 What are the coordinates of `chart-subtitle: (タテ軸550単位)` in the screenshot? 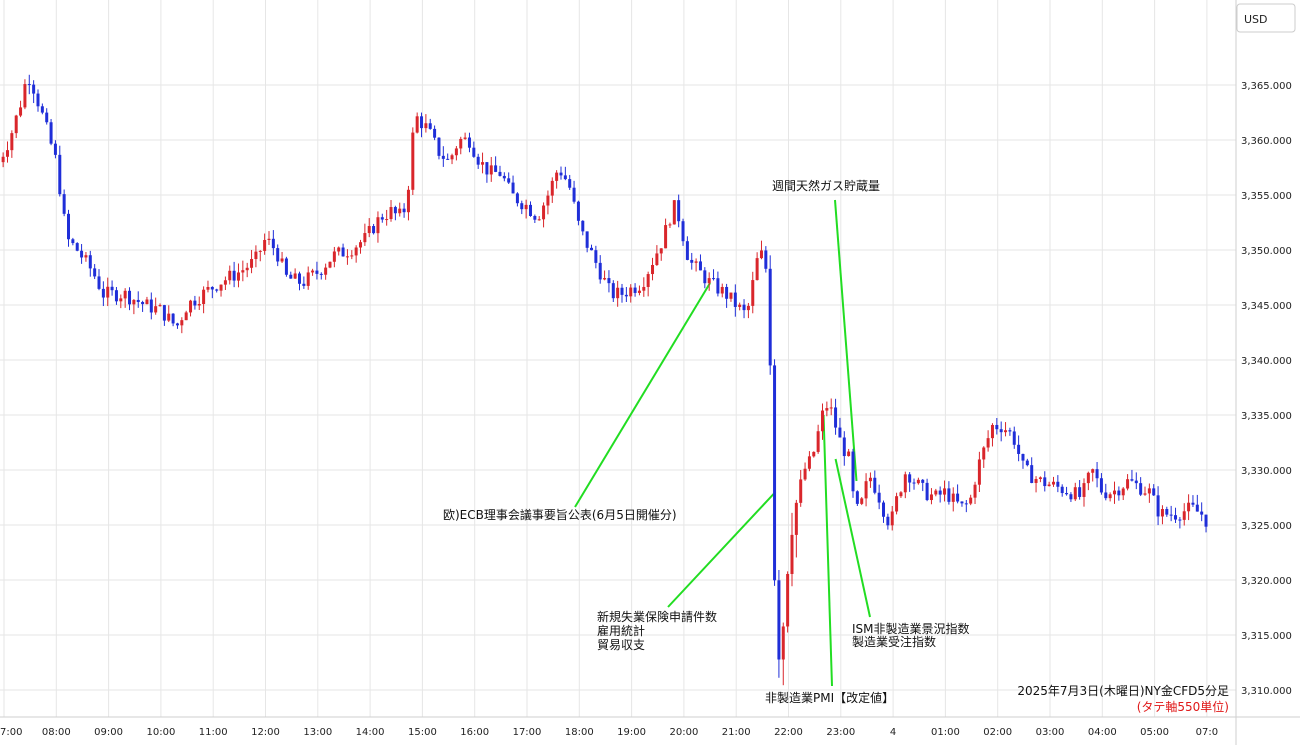 It's located at (1183, 706).